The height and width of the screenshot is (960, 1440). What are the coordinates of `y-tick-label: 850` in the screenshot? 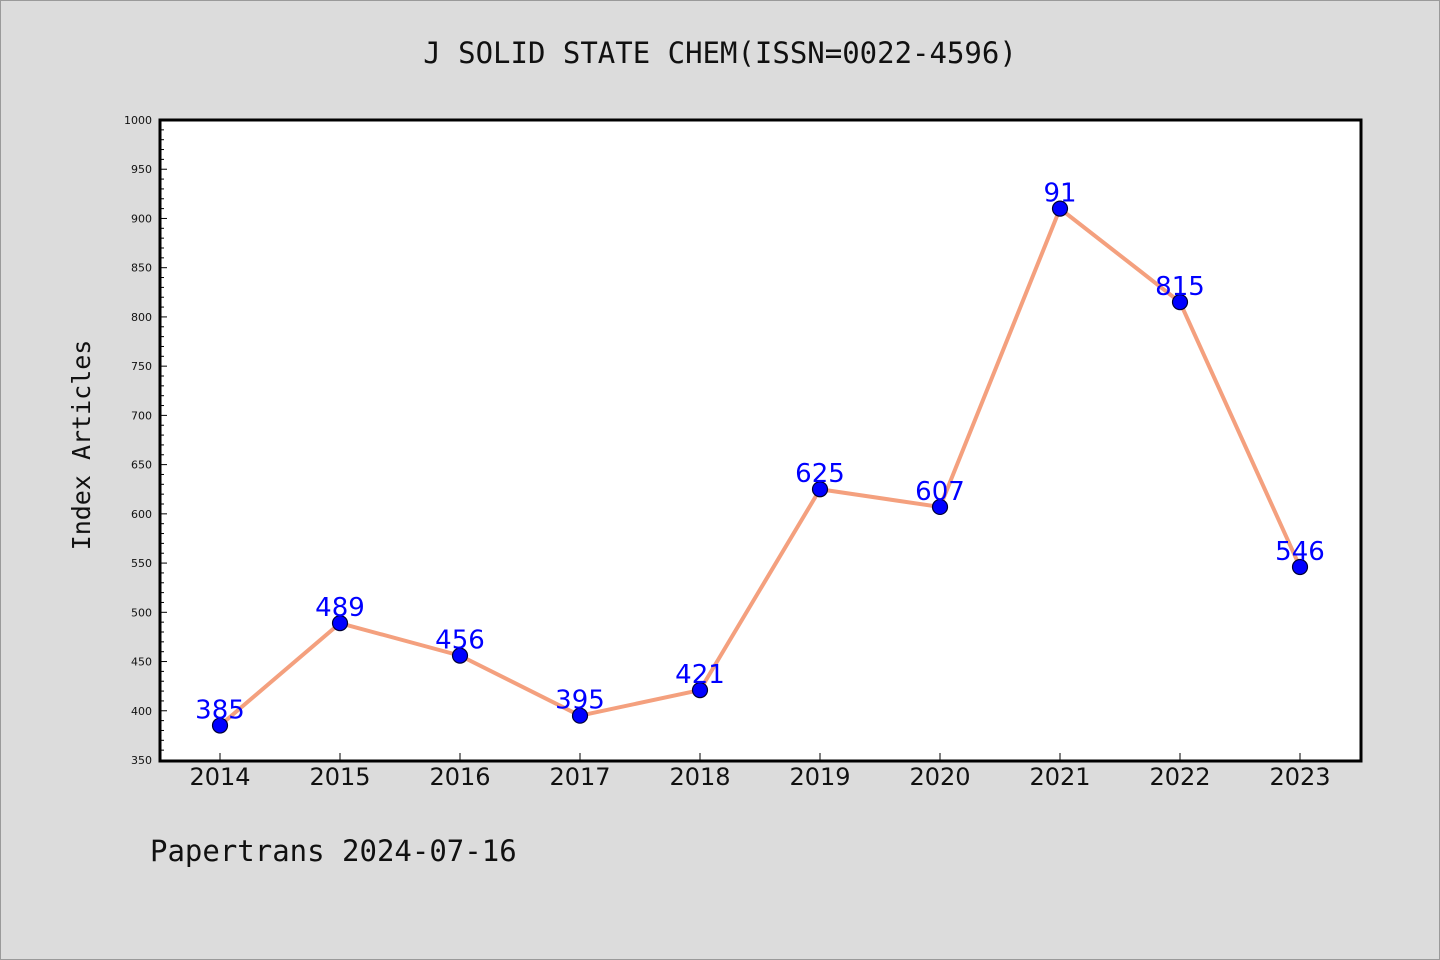 It's located at (141, 268).